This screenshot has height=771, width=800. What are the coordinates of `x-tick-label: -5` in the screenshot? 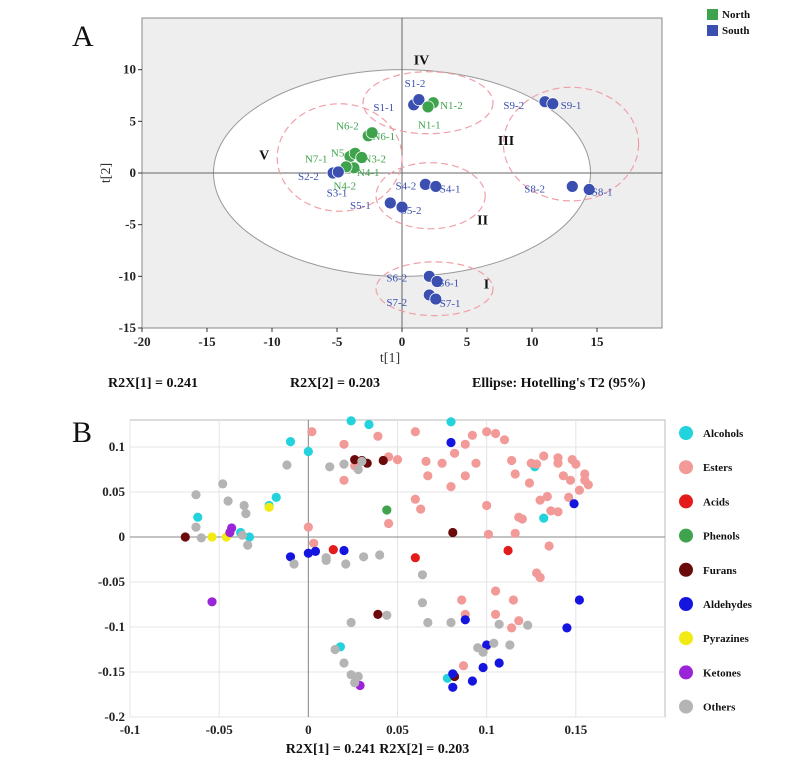 It's located at (337, 341).